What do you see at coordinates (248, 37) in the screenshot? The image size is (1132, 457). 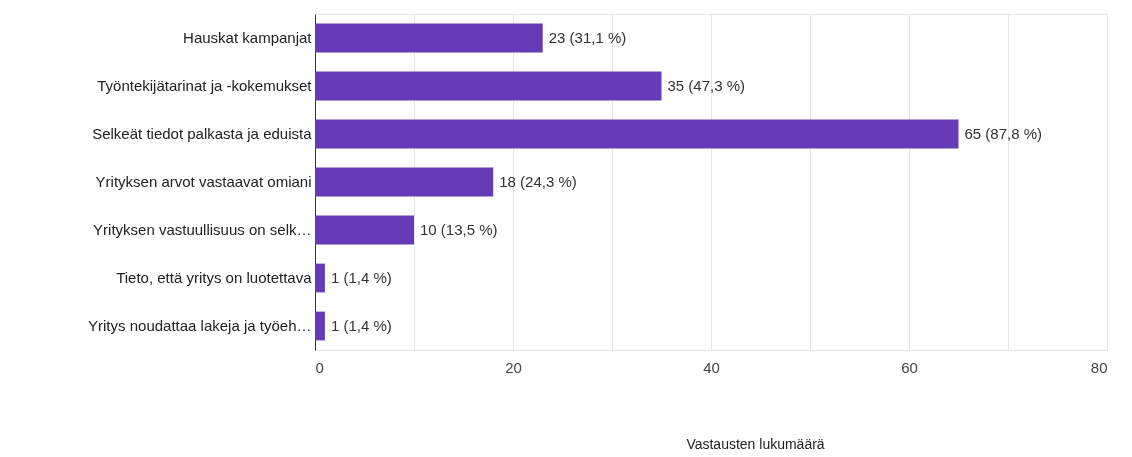 I see `y-tick-label: Hauskat kampanjat` at bounding box center [248, 37].